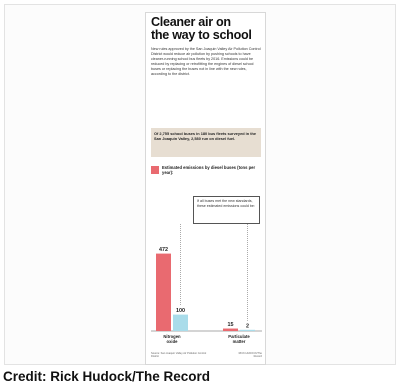 The width and height of the screenshot is (401, 391). Describe the element at coordinates (246, 355) in the screenshot. I see `artist-credit: RICK HUDOCK/The Record` at that location.